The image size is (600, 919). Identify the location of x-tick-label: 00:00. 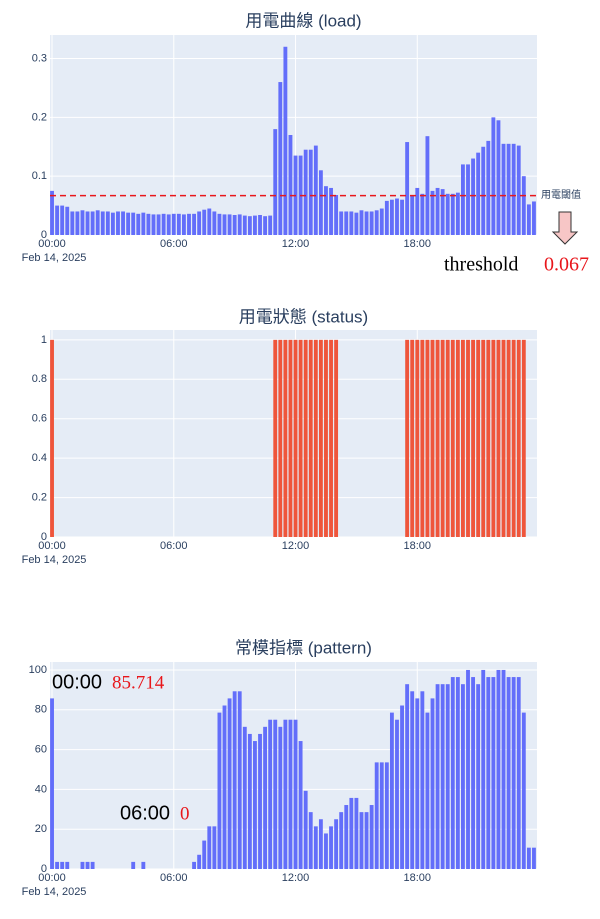
(52, 244).